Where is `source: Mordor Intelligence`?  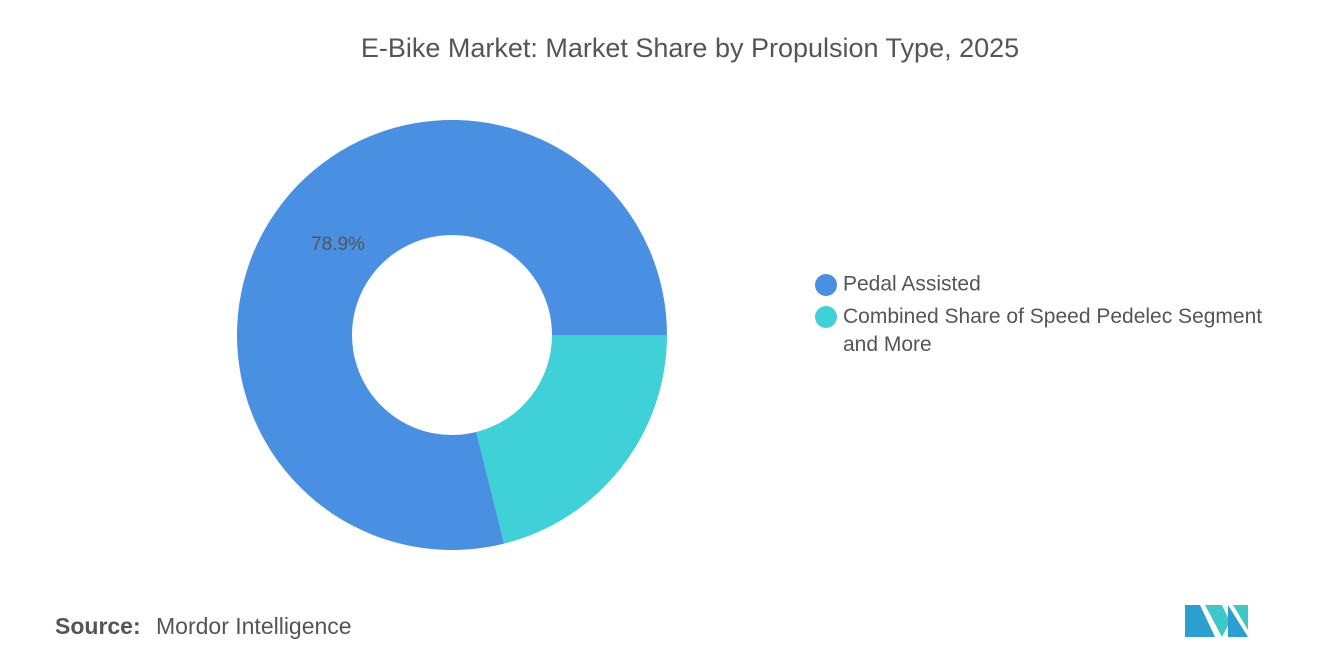 source: Mordor Intelligence is located at coordinates (254, 626).